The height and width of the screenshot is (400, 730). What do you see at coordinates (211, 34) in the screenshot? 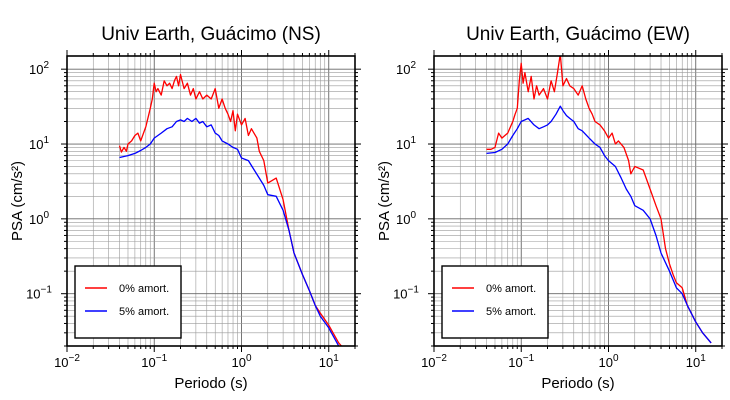
I see `chart-title: Univ Earth, Guácimo (NS)` at bounding box center [211, 34].